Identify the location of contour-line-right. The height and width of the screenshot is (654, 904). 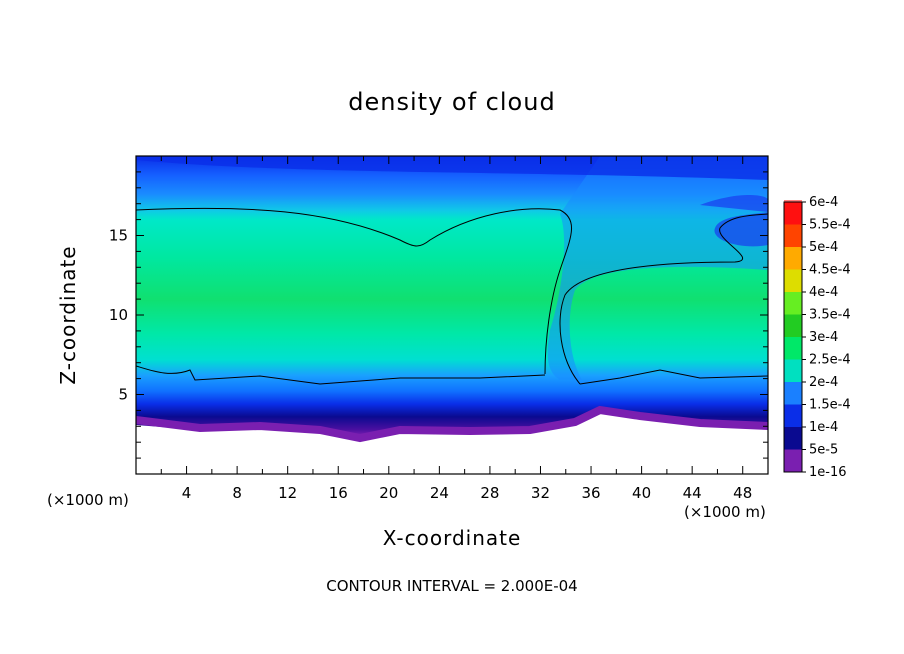
(663, 299).